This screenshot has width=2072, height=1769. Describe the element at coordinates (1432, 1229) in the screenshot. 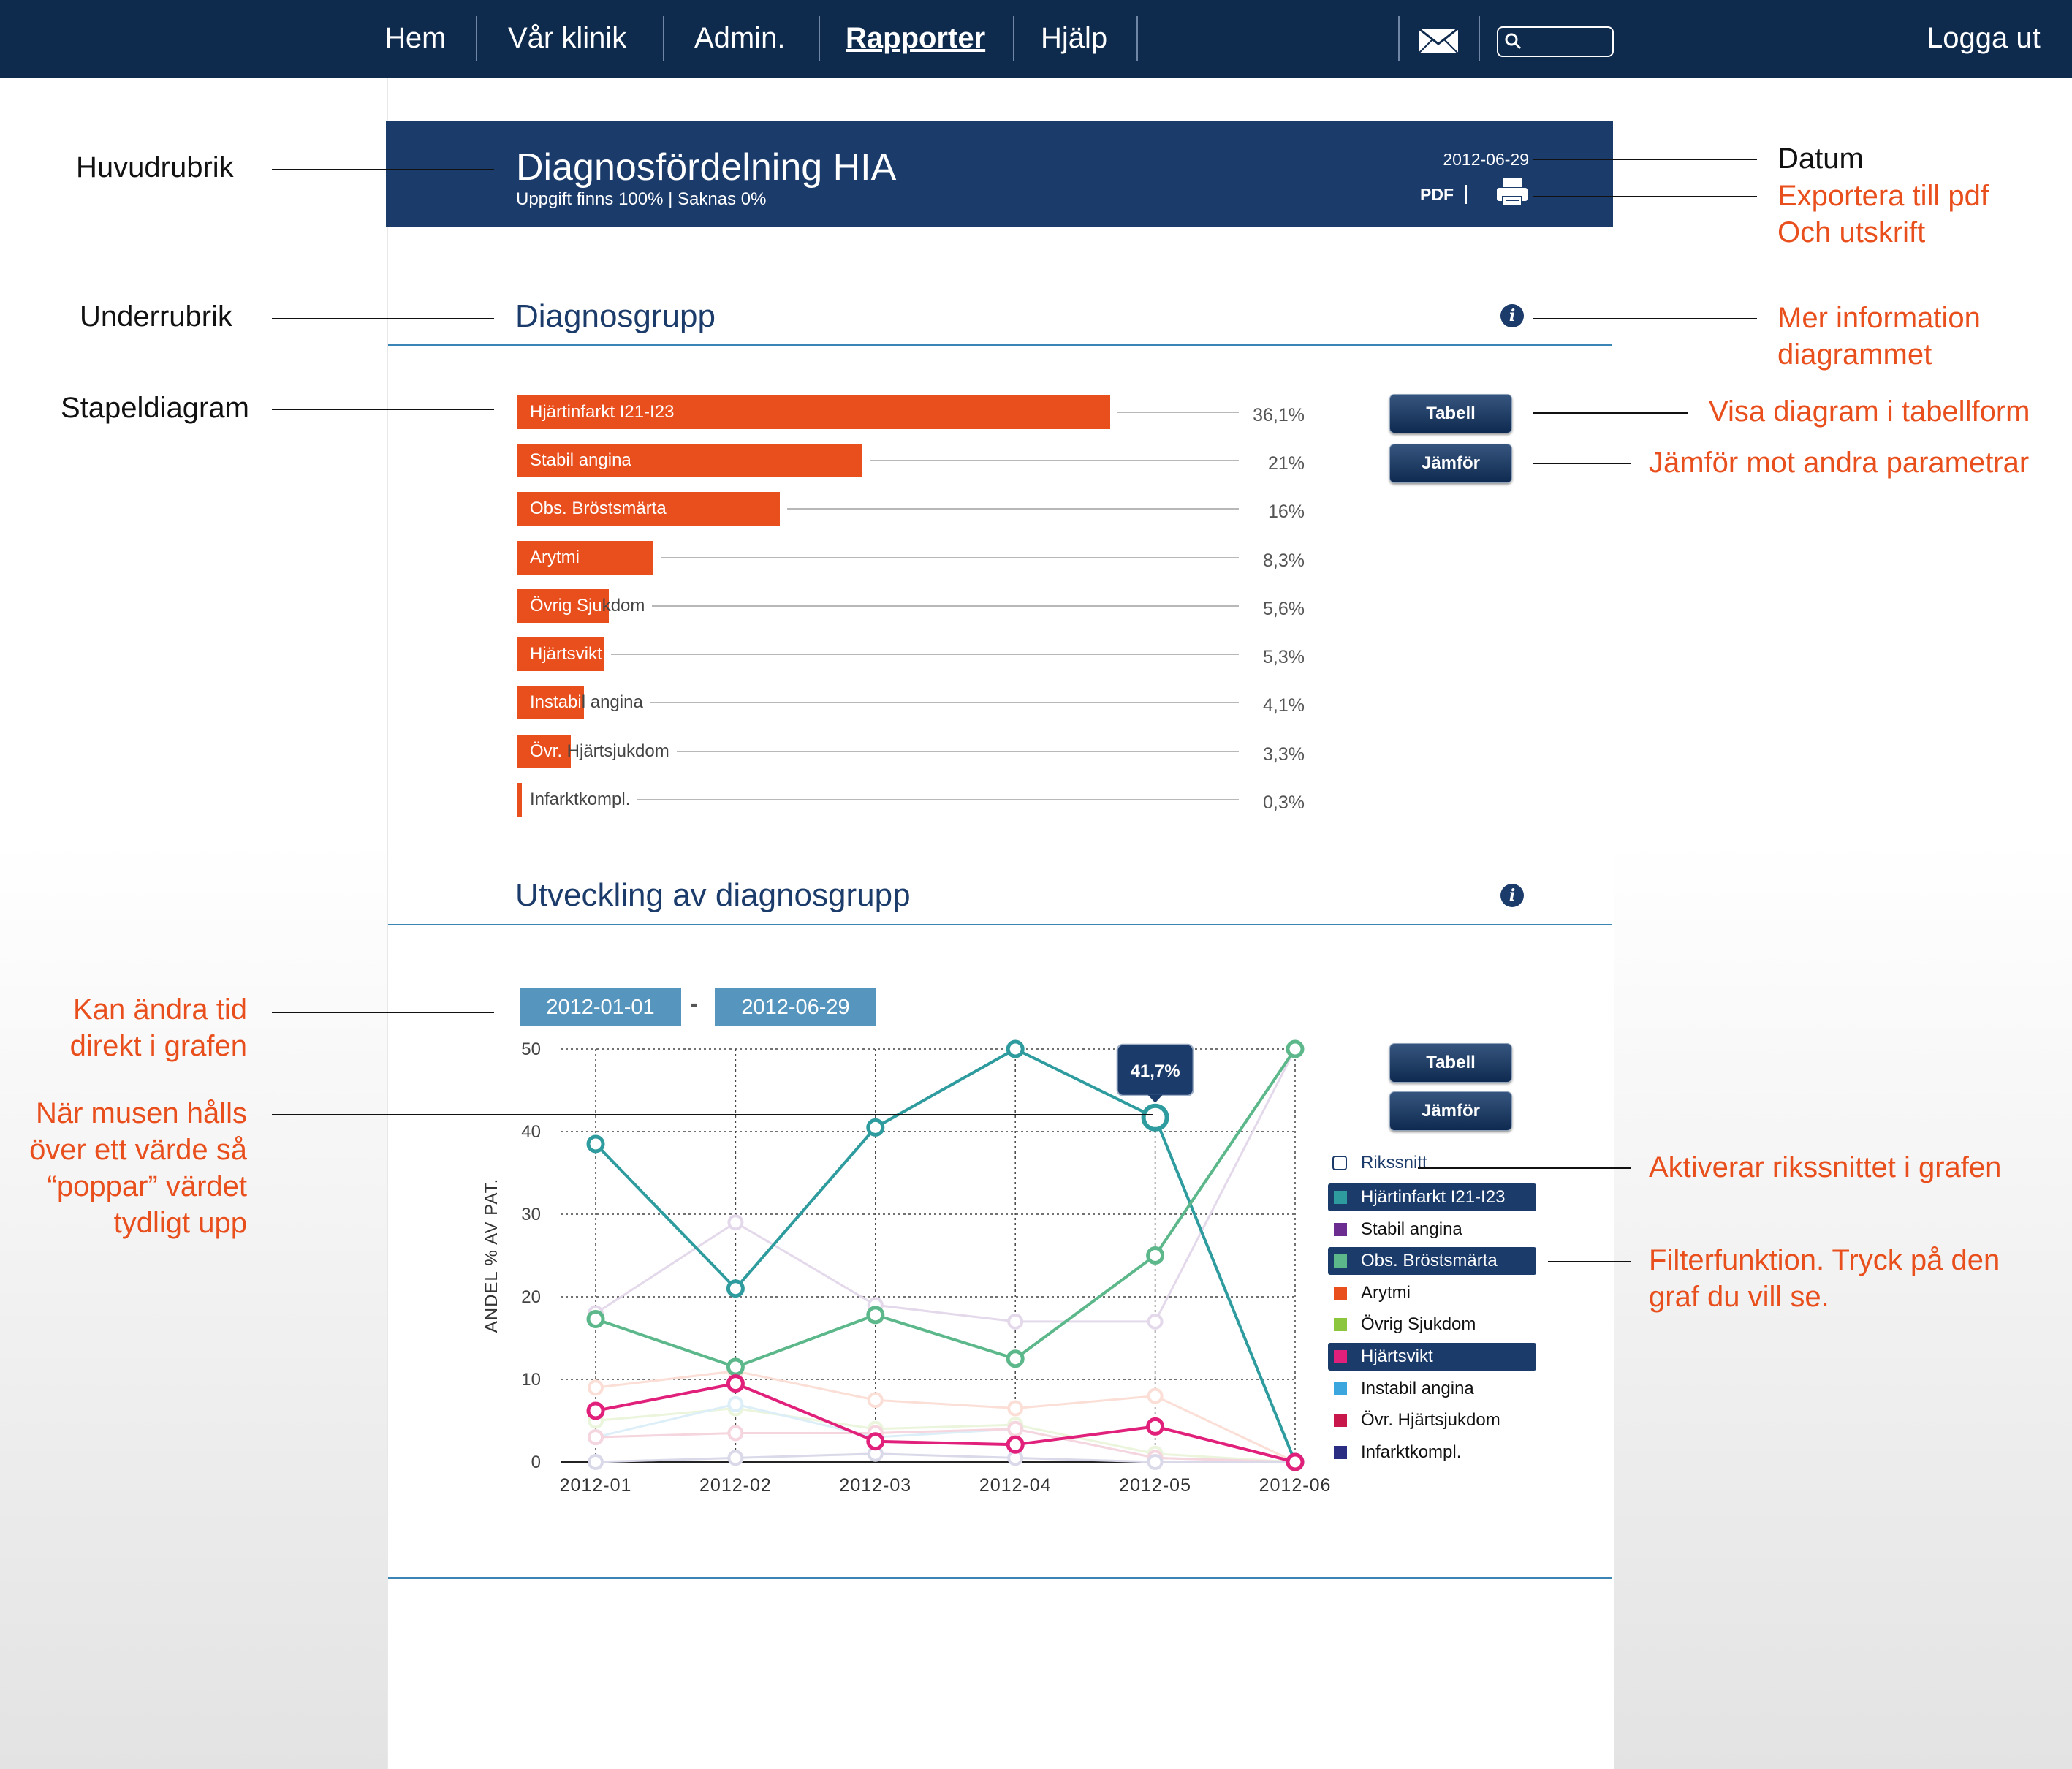

I see `legend-item: Stabil angina` at that location.